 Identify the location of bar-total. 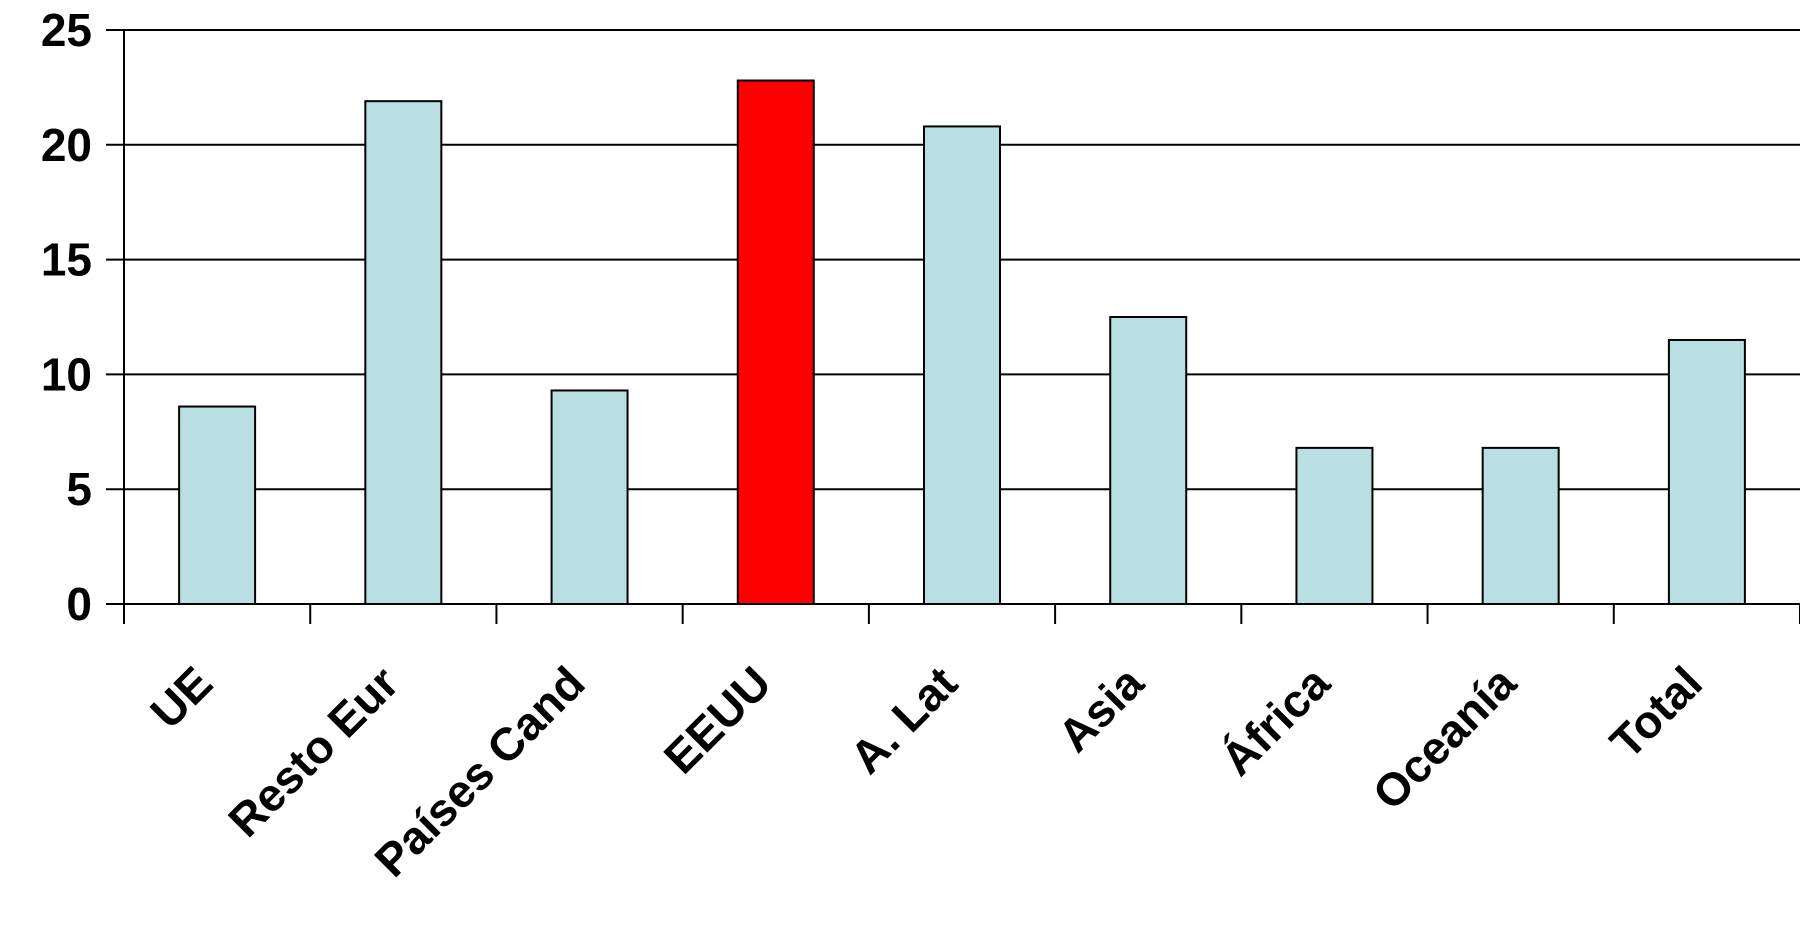
(1706, 471).